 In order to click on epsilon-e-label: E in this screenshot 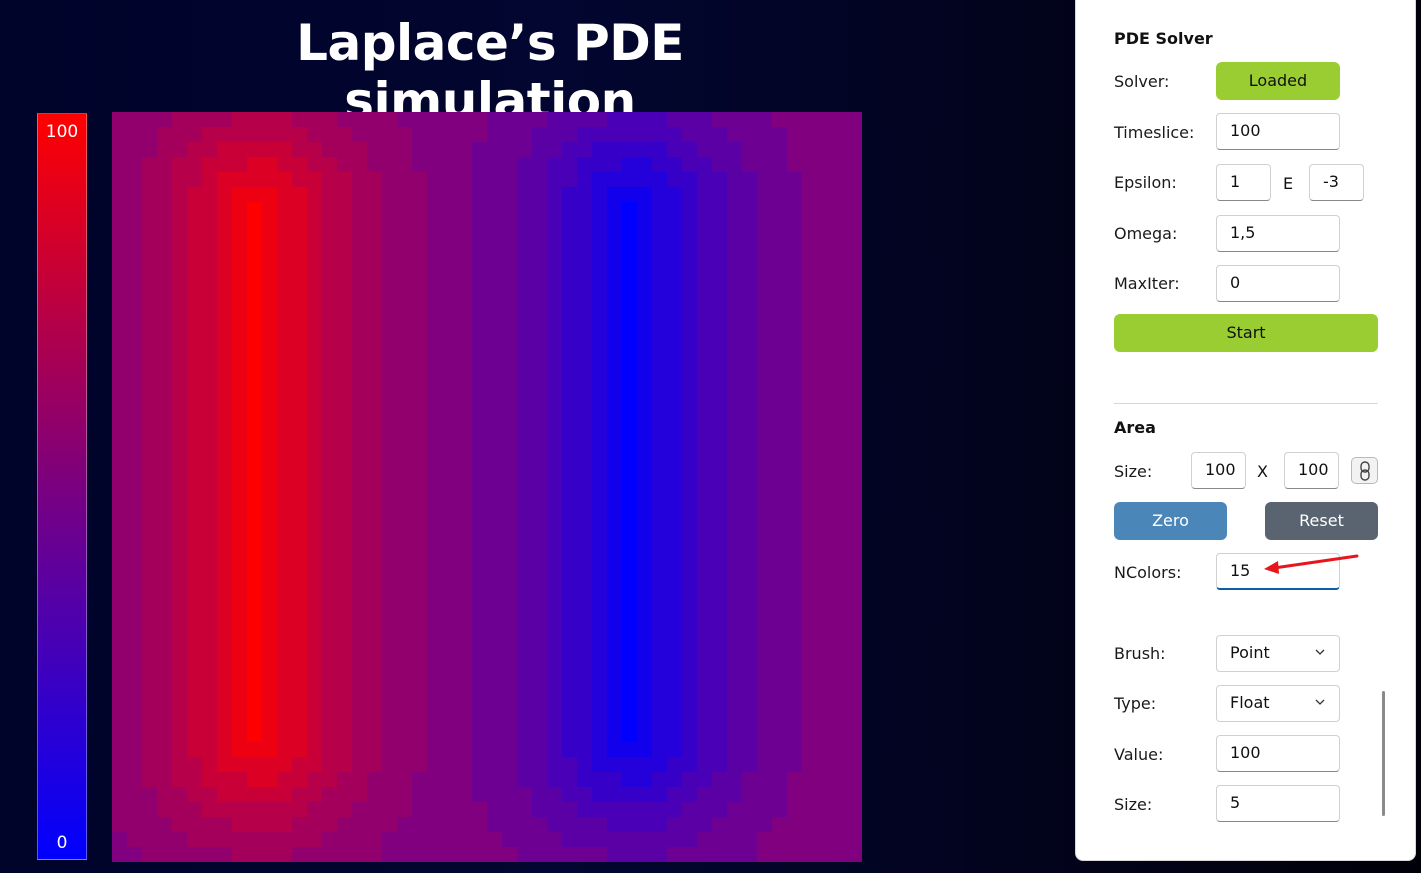, I will do `click(1288, 183)`.